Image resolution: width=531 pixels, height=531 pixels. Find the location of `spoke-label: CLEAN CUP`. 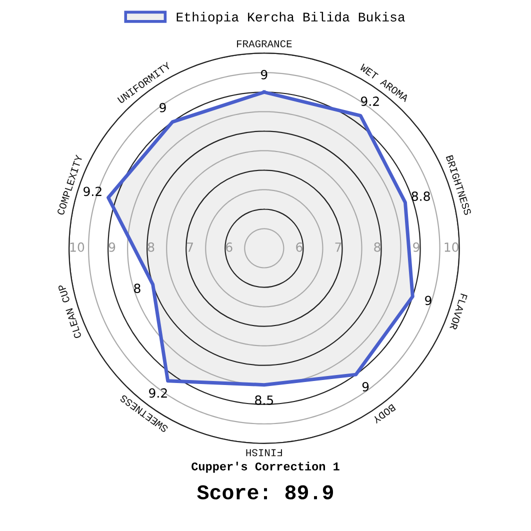

spoke-label: CLEAN CUP is located at coordinates (70, 311).